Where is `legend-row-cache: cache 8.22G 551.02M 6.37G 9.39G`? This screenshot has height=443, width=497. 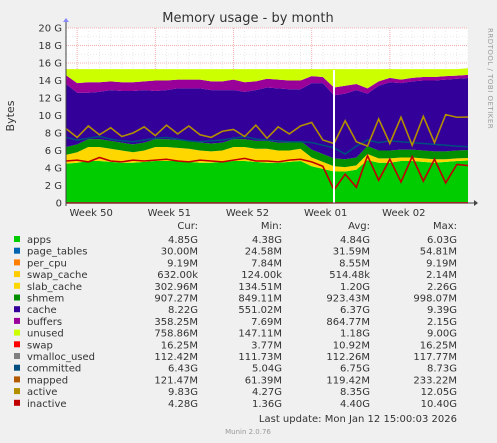 legend-row-cache: cache 8.22G 551.02M 6.37G 9.39G is located at coordinates (235, 310).